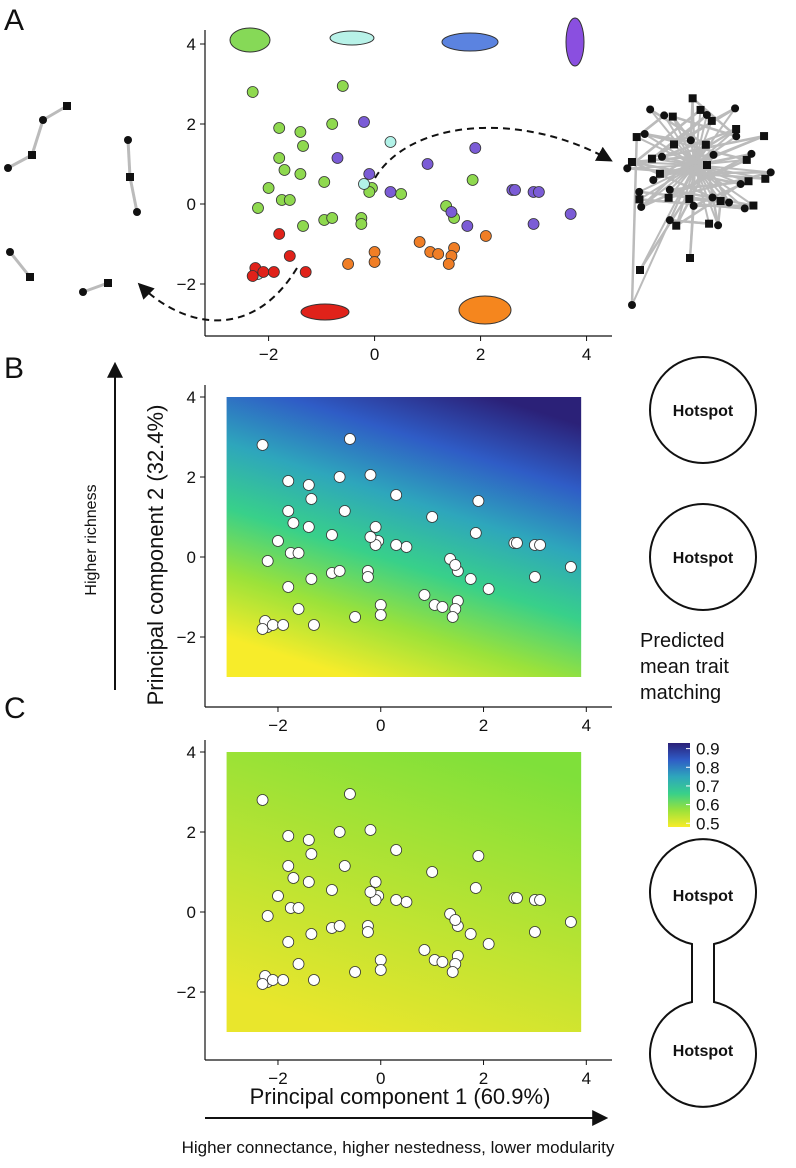 The width and height of the screenshot is (796, 1168). I want to click on y-tick-label: 0, so click(191, 557).